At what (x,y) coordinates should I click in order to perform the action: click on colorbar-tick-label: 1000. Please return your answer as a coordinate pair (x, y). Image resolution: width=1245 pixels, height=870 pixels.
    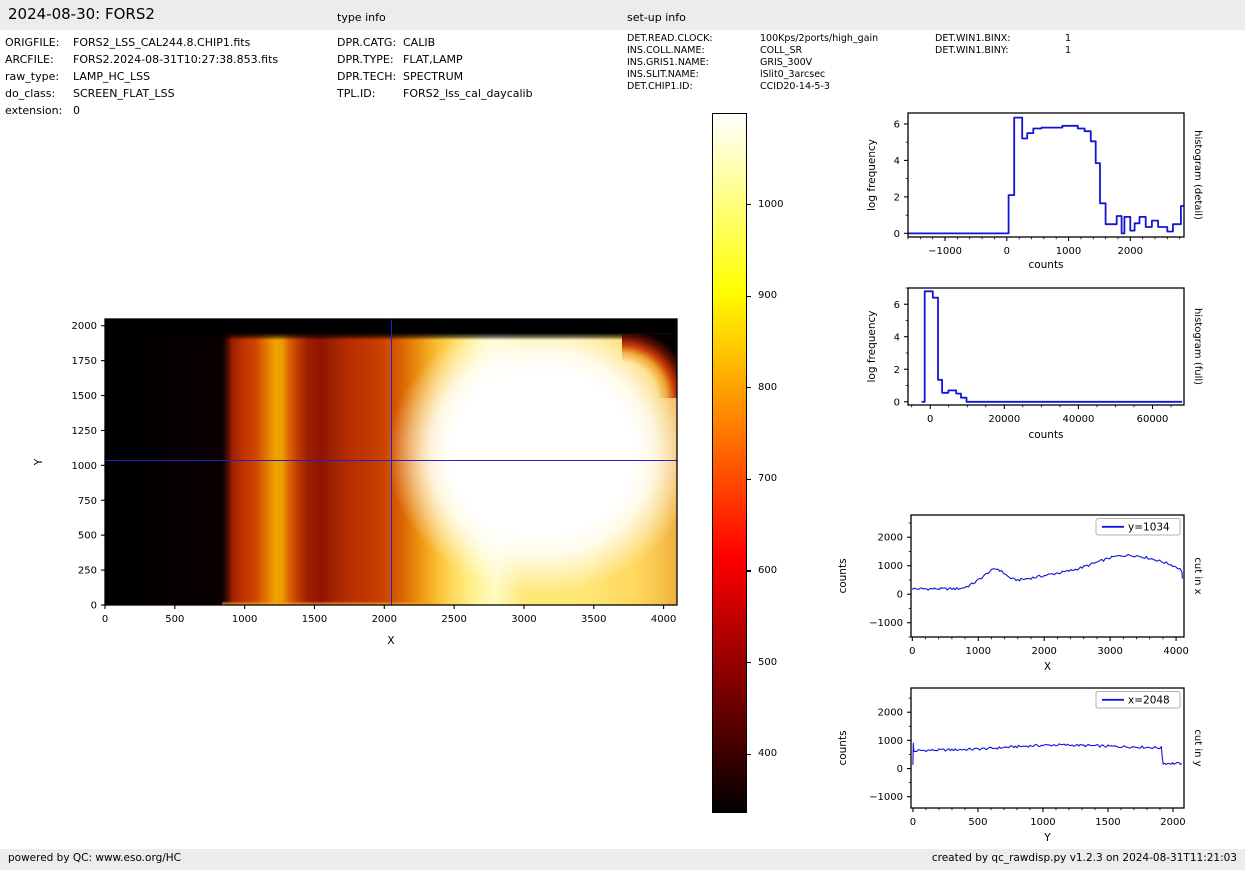
    Looking at the image, I should click on (771, 204).